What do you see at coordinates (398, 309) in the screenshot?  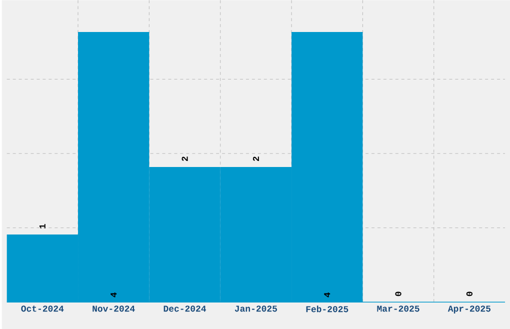 I see `x-tick-label: Mar-2025` at bounding box center [398, 309].